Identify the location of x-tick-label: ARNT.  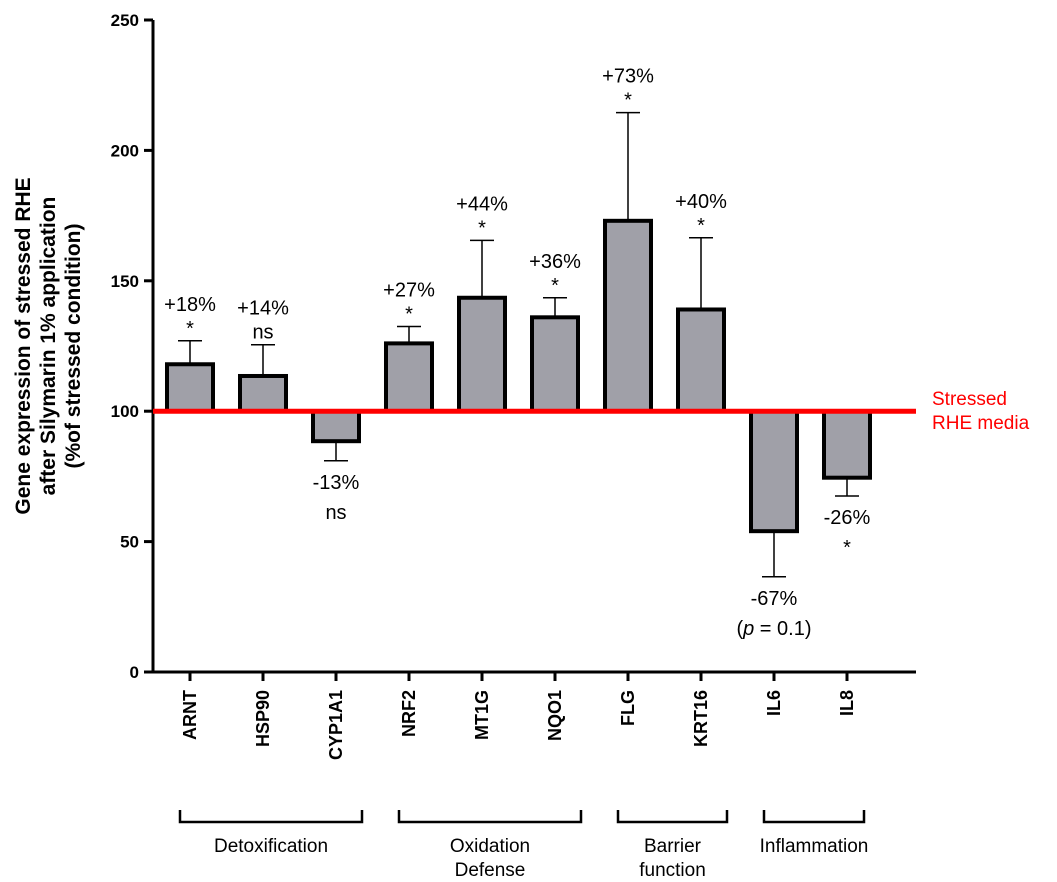
(190, 715).